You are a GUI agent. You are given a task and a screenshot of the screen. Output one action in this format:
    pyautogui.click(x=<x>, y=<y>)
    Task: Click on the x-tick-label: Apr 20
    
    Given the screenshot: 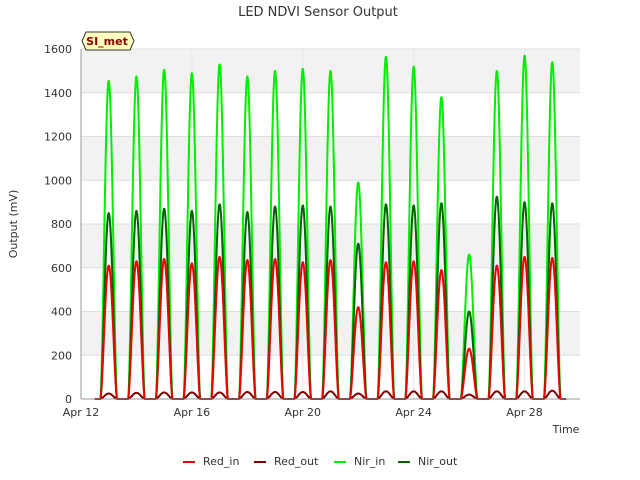 What is the action you would take?
    pyautogui.click(x=303, y=412)
    